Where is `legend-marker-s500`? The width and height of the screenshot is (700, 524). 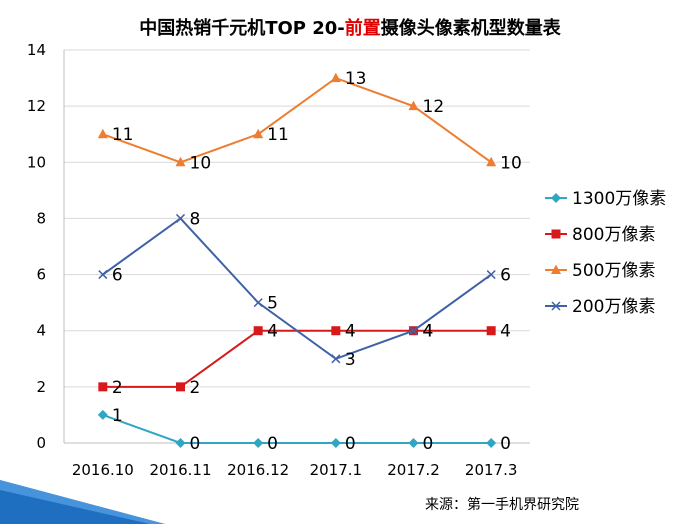 legend-marker-s500 is located at coordinates (556, 269).